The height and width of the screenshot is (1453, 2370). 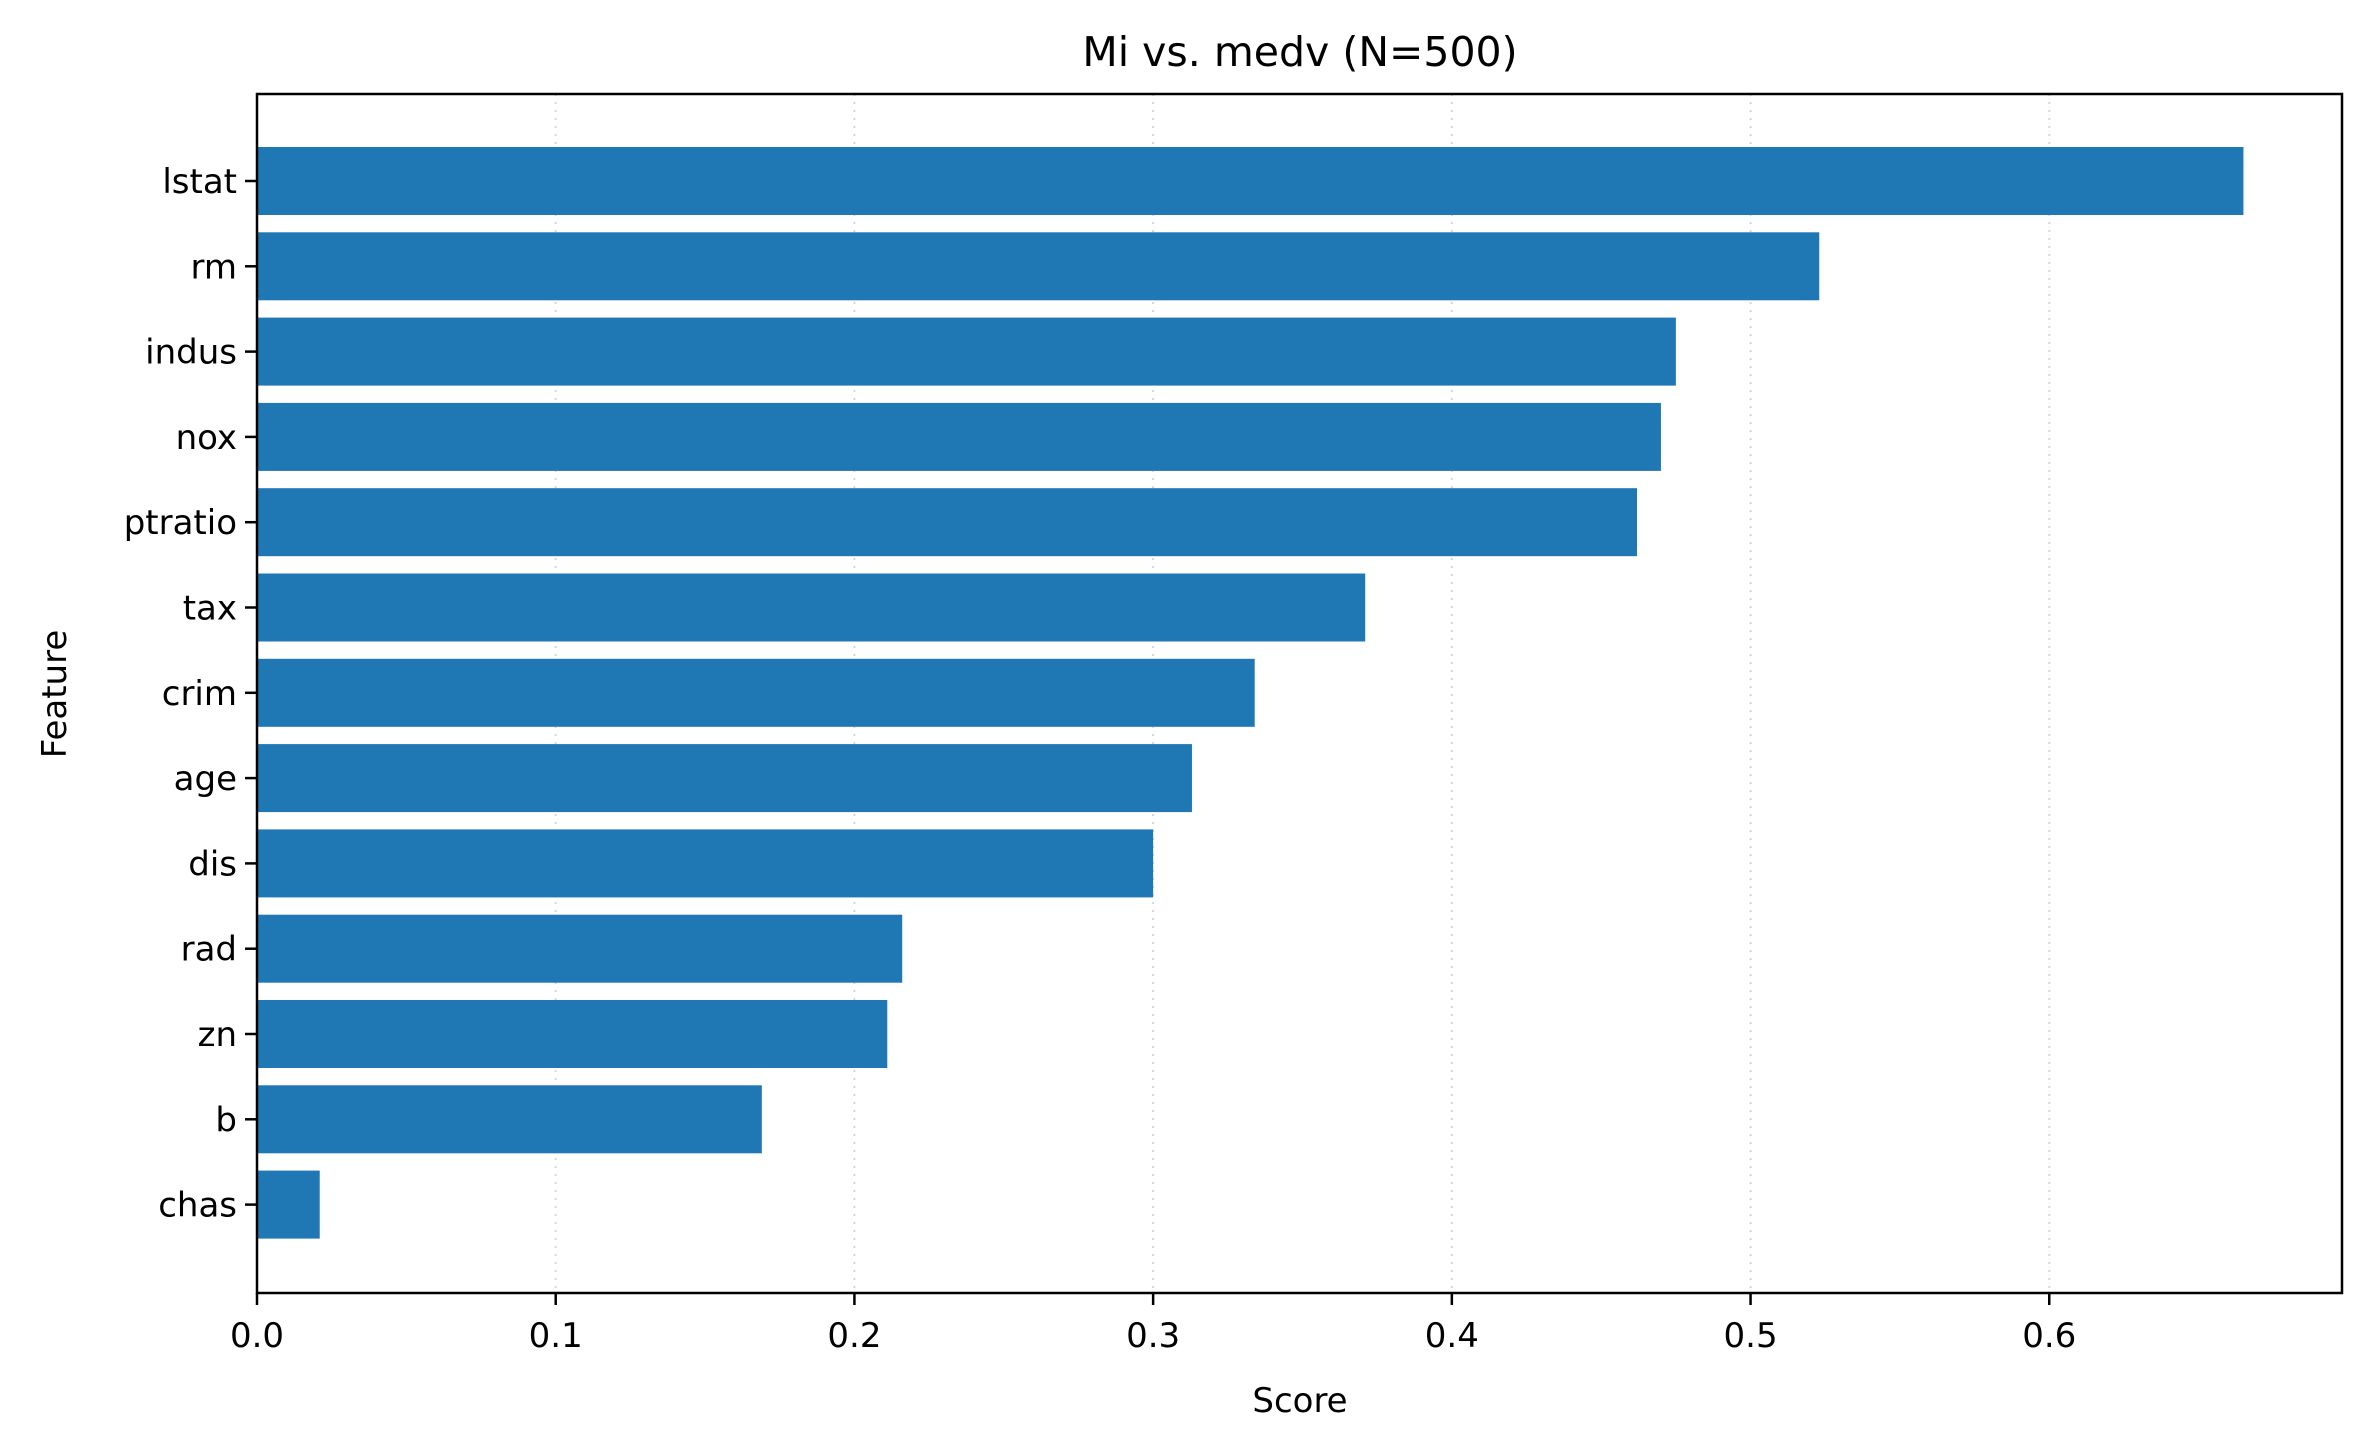 What do you see at coordinates (556, 1336) in the screenshot?
I see `x-tick-label: 0.1` at bounding box center [556, 1336].